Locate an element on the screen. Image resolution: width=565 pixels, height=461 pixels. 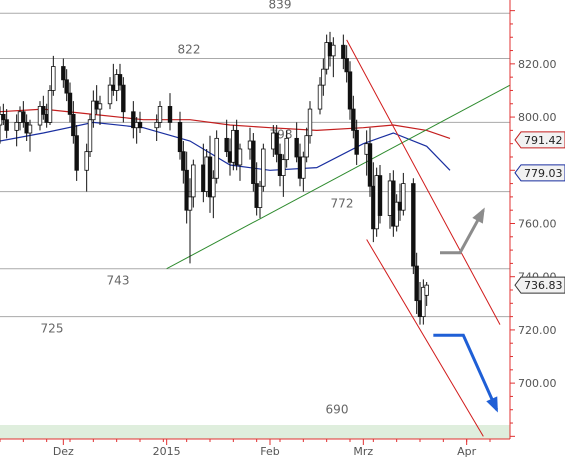
level-label-839: 839 is located at coordinates (280, 5).